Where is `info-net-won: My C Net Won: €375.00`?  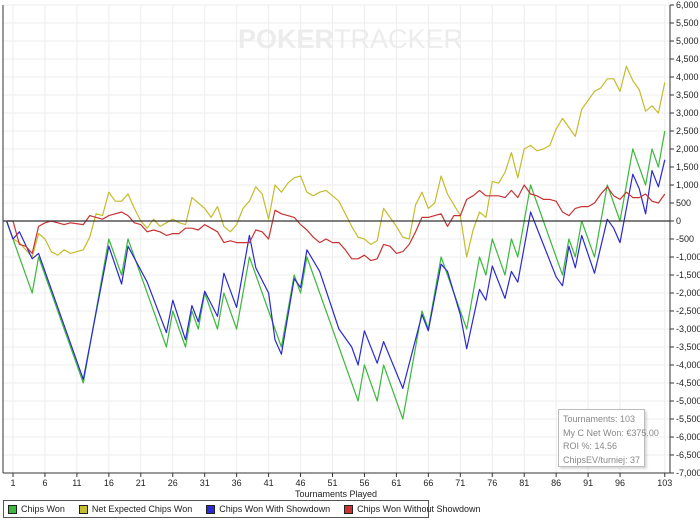 info-net-won: My C Net Won: €375.00 is located at coordinates (611, 432).